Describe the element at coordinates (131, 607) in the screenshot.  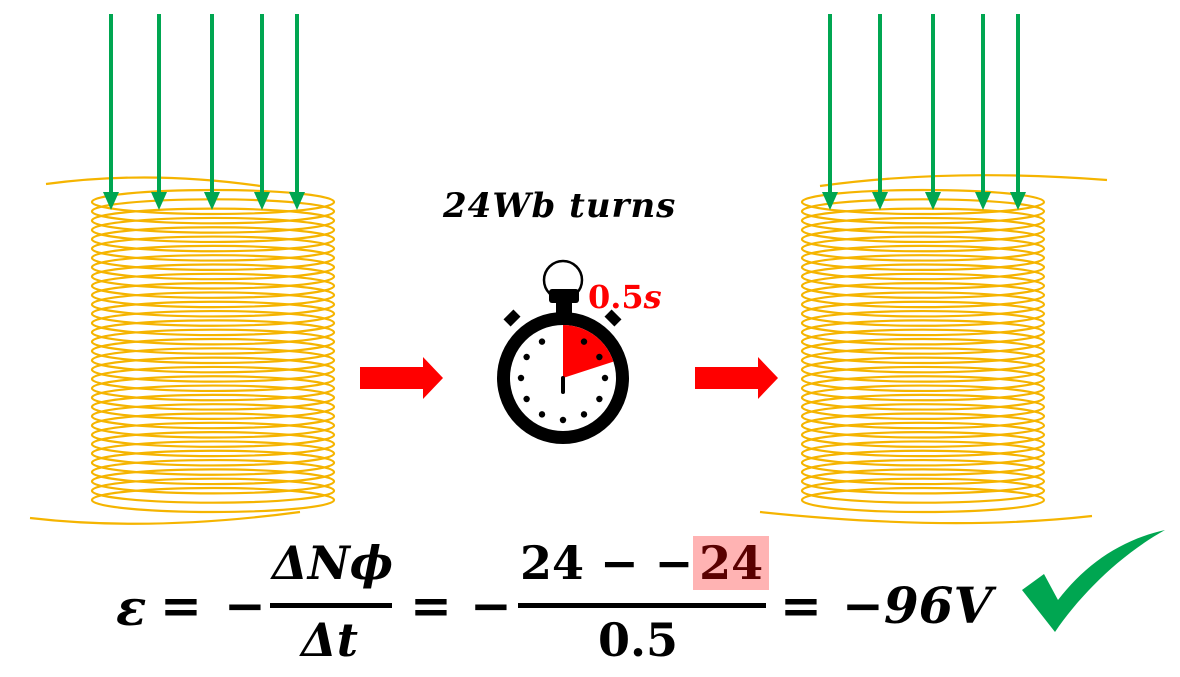
I see `emf-symbol: ε` at that location.